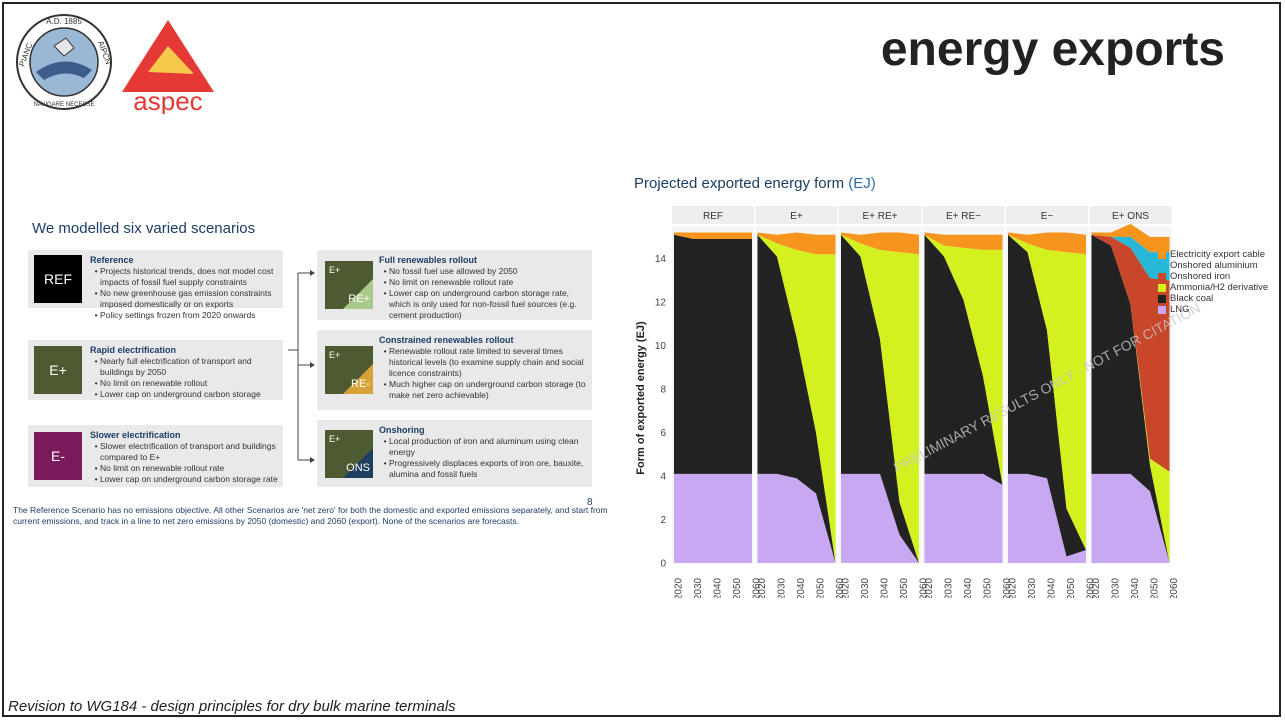  Describe the element at coordinates (663, 520) in the screenshot. I see `y-tick-label: 2` at that location.